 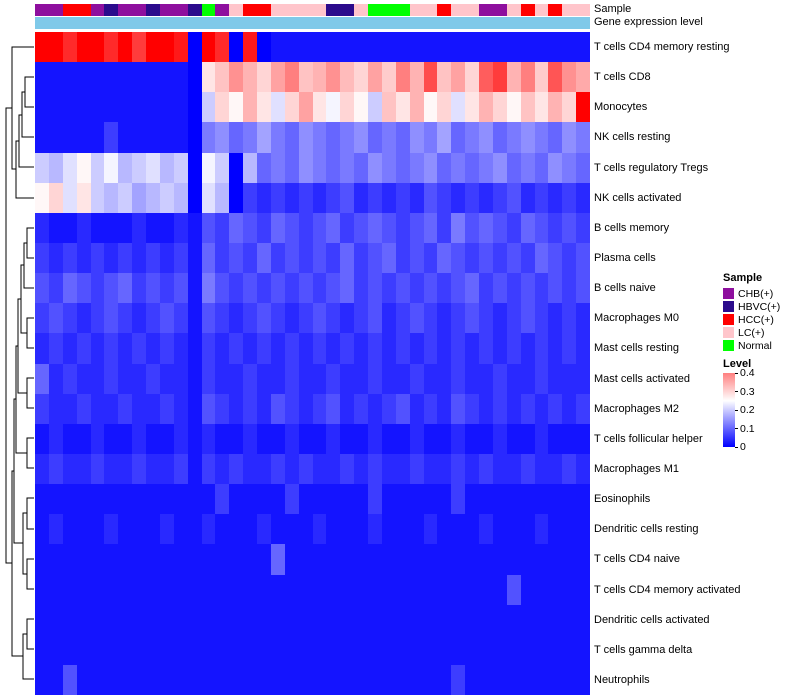 What do you see at coordinates (636, 469) in the screenshot?
I see `row-label: Macrophages M1` at bounding box center [636, 469].